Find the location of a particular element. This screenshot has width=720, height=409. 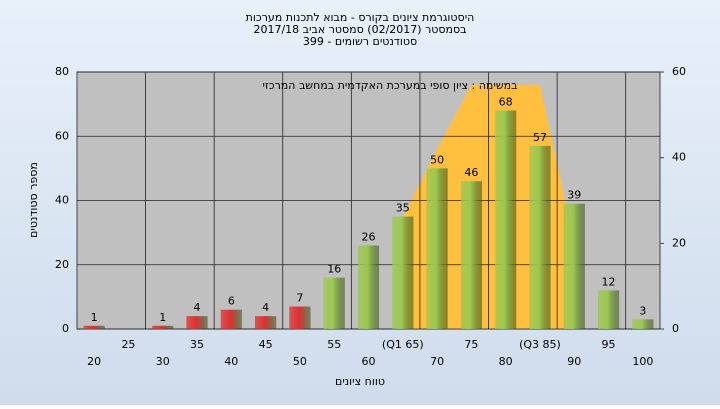

chart-subtitle: סטודנטים רשומים - 399 is located at coordinates (360, 41).